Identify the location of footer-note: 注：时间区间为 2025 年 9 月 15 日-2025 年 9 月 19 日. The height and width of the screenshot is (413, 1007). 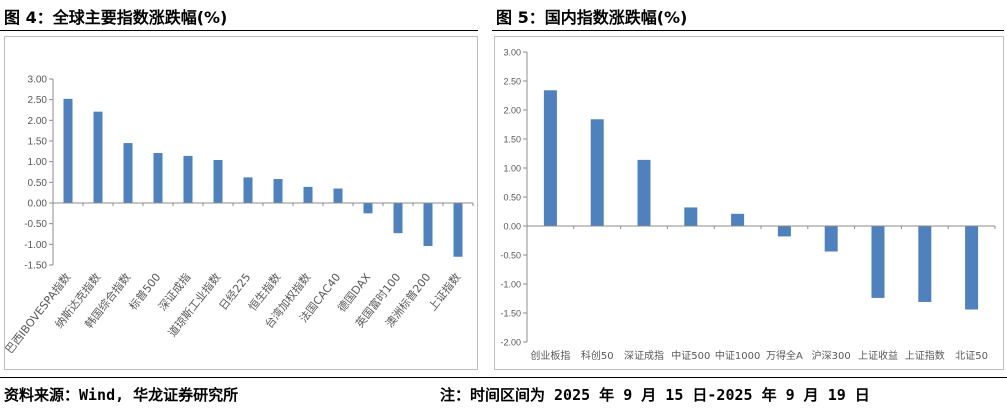
(655, 395).